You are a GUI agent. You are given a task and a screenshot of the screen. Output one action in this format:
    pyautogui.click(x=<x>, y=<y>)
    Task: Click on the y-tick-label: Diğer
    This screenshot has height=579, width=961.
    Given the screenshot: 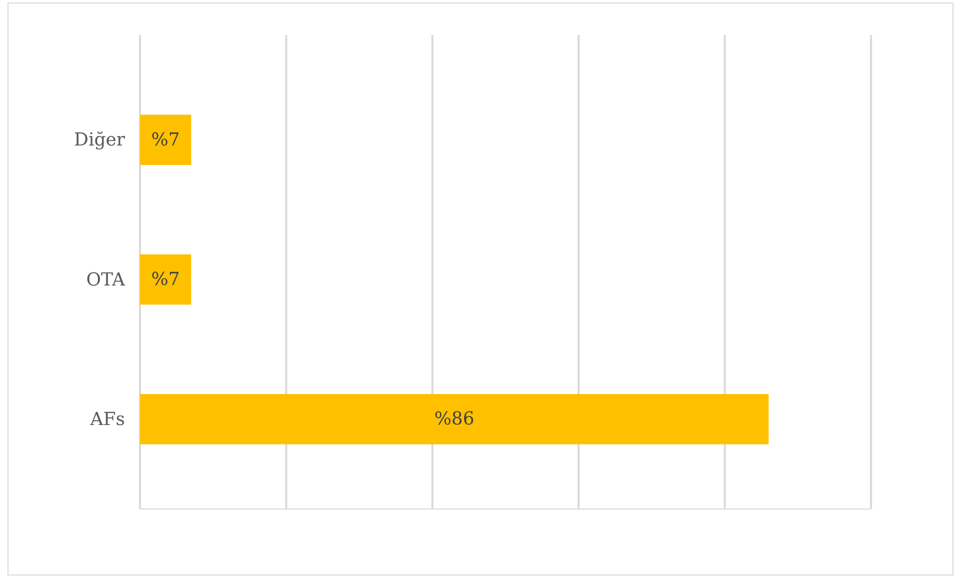 What is the action you would take?
    pyautogui.click(x=100, y=140)
    